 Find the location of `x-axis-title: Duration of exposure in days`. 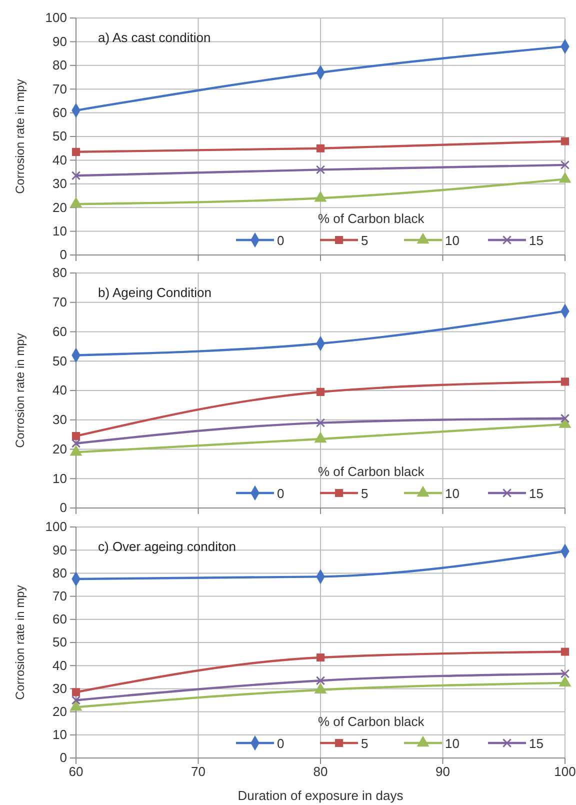

x-axis-title: Duration of exposure in days is located at coordinates (321, 795).